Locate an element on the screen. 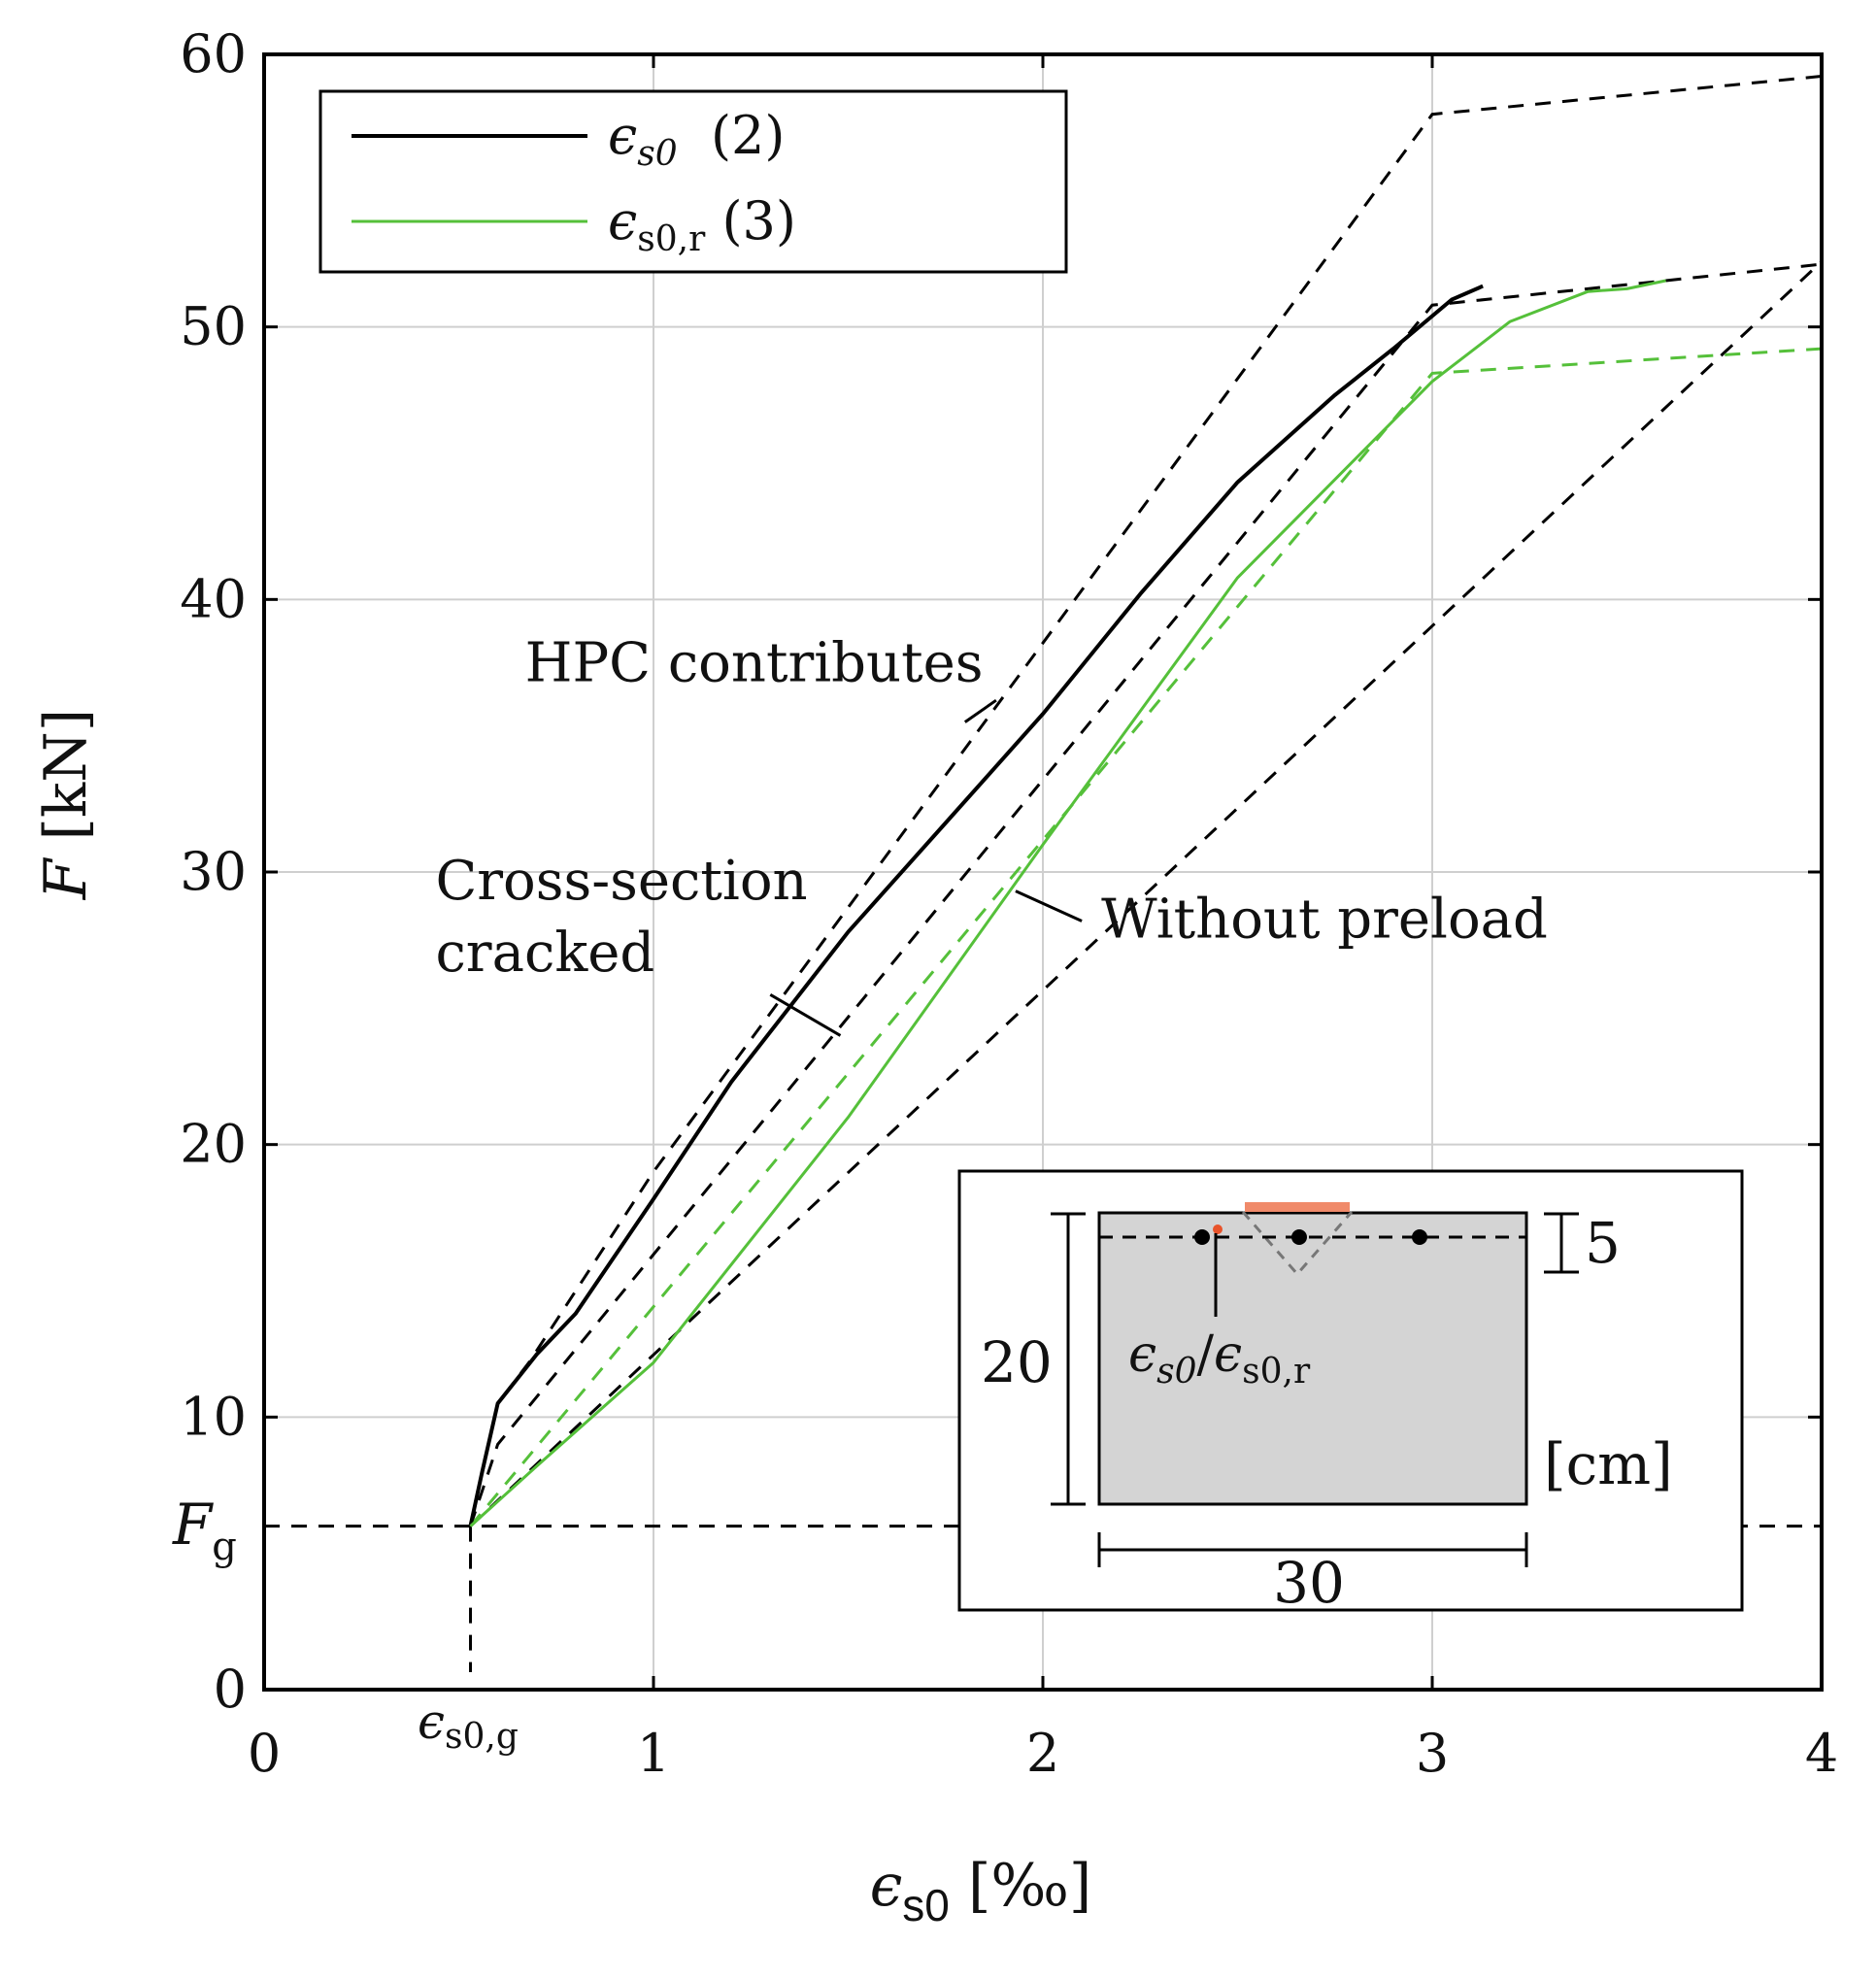 The image size is (1876, 1979). annotation-1: Cross-section cracked is located at coordinates (621, 917).